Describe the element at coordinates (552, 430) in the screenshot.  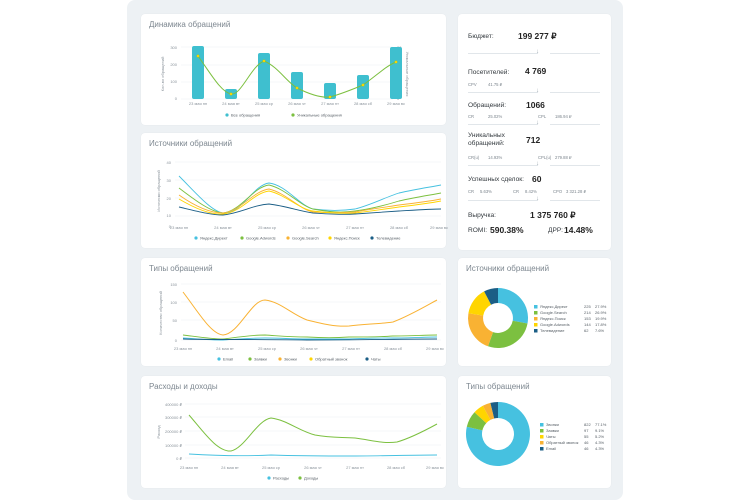
I see `pie-types-name-1: Заявки` at that location.